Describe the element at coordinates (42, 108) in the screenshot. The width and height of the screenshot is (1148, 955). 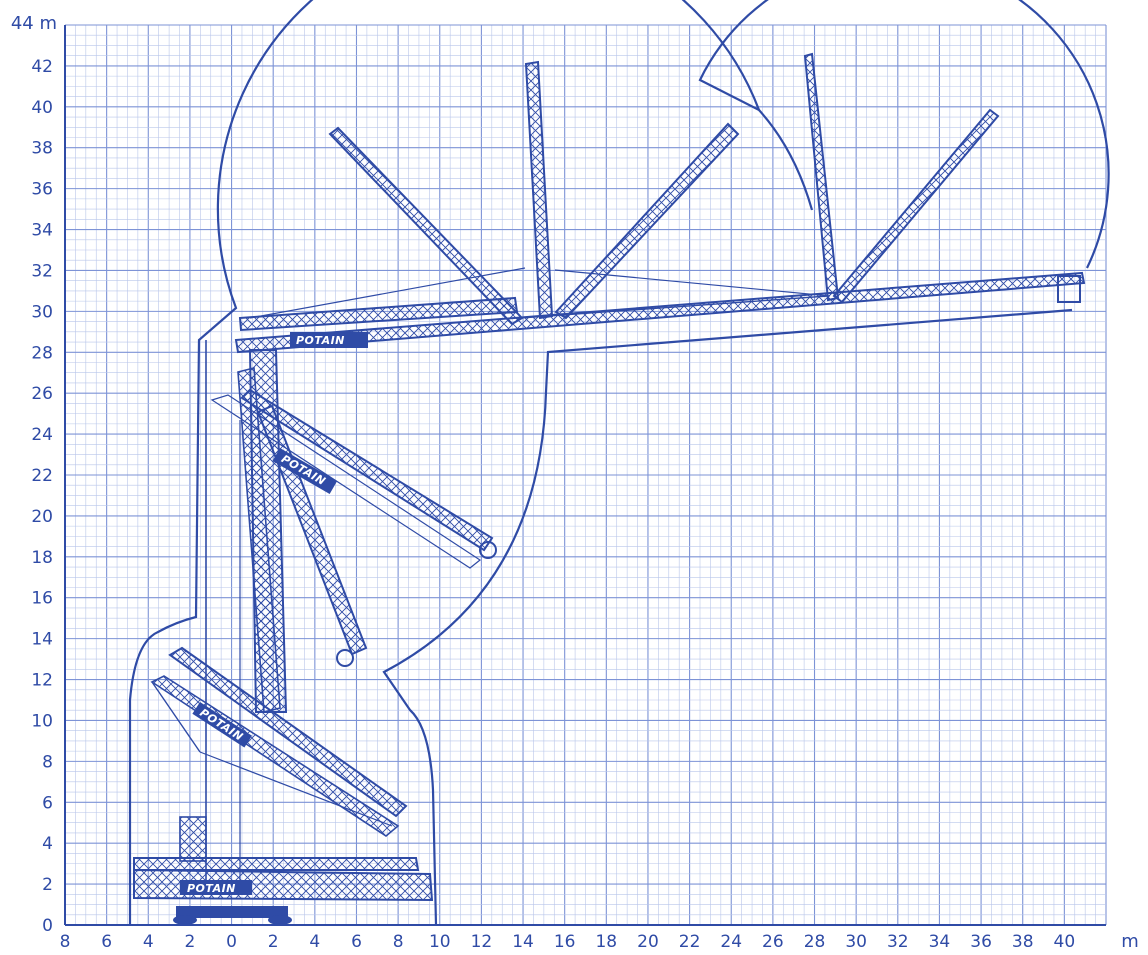
I see `y-tick-label: 40` at that location.